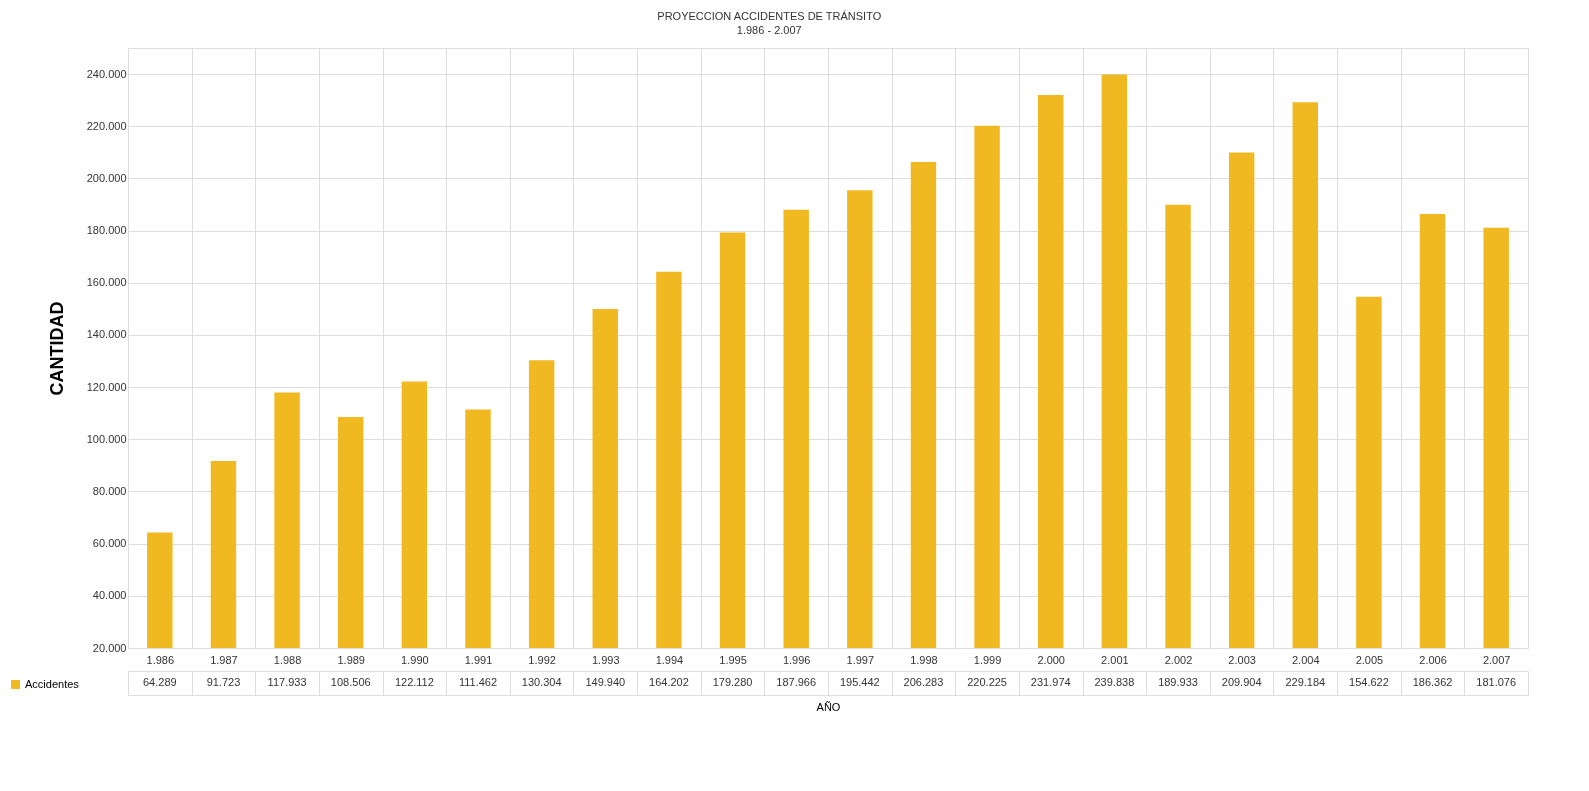  What do you see at coordinates (1242, 659) in the screenshot?
I see `x-tick-label: 2.003` at bounding box center [1242, 659].